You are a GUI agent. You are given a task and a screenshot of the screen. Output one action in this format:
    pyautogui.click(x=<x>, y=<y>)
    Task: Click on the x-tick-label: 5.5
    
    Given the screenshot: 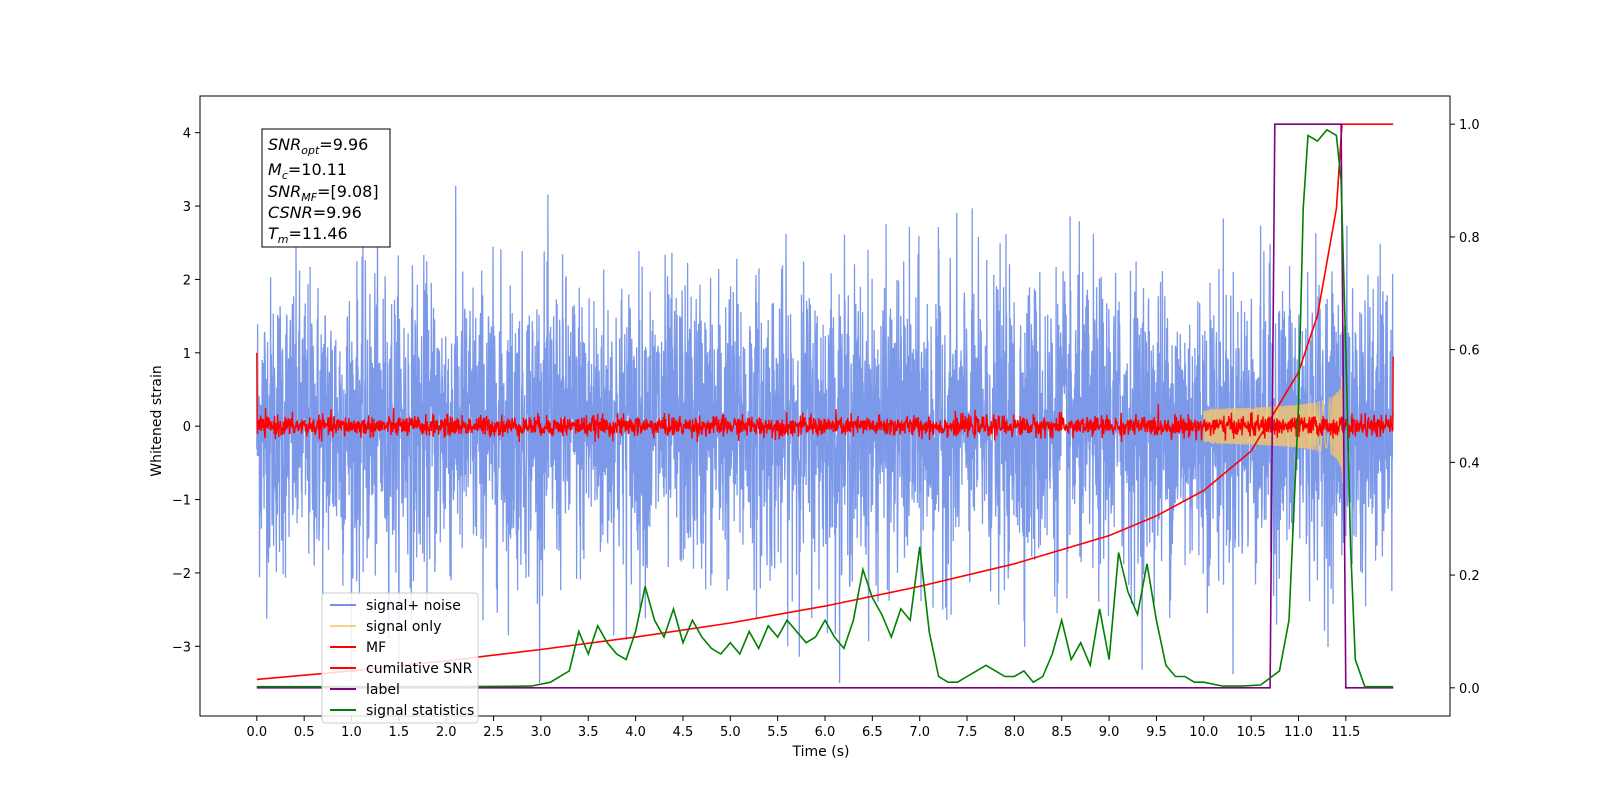 What is the action you would take?
    pyautogui.click(x=777, y=732)
    